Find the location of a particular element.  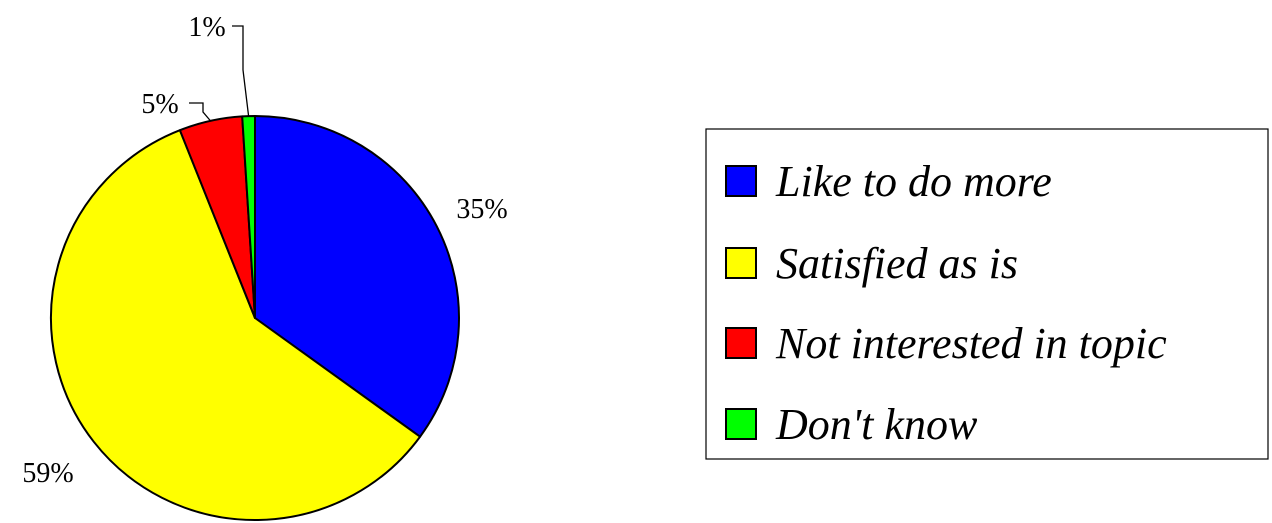

legend-swatch-not-interested is located at coordinates (741, 343).